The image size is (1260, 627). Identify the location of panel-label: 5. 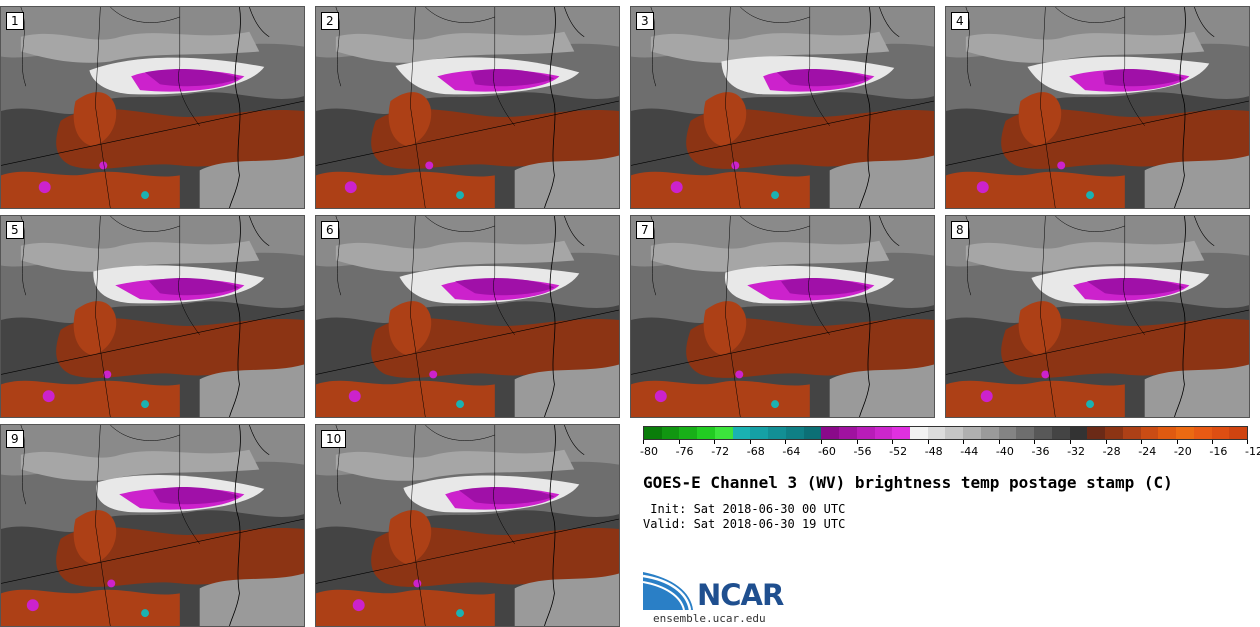
(15, 230).